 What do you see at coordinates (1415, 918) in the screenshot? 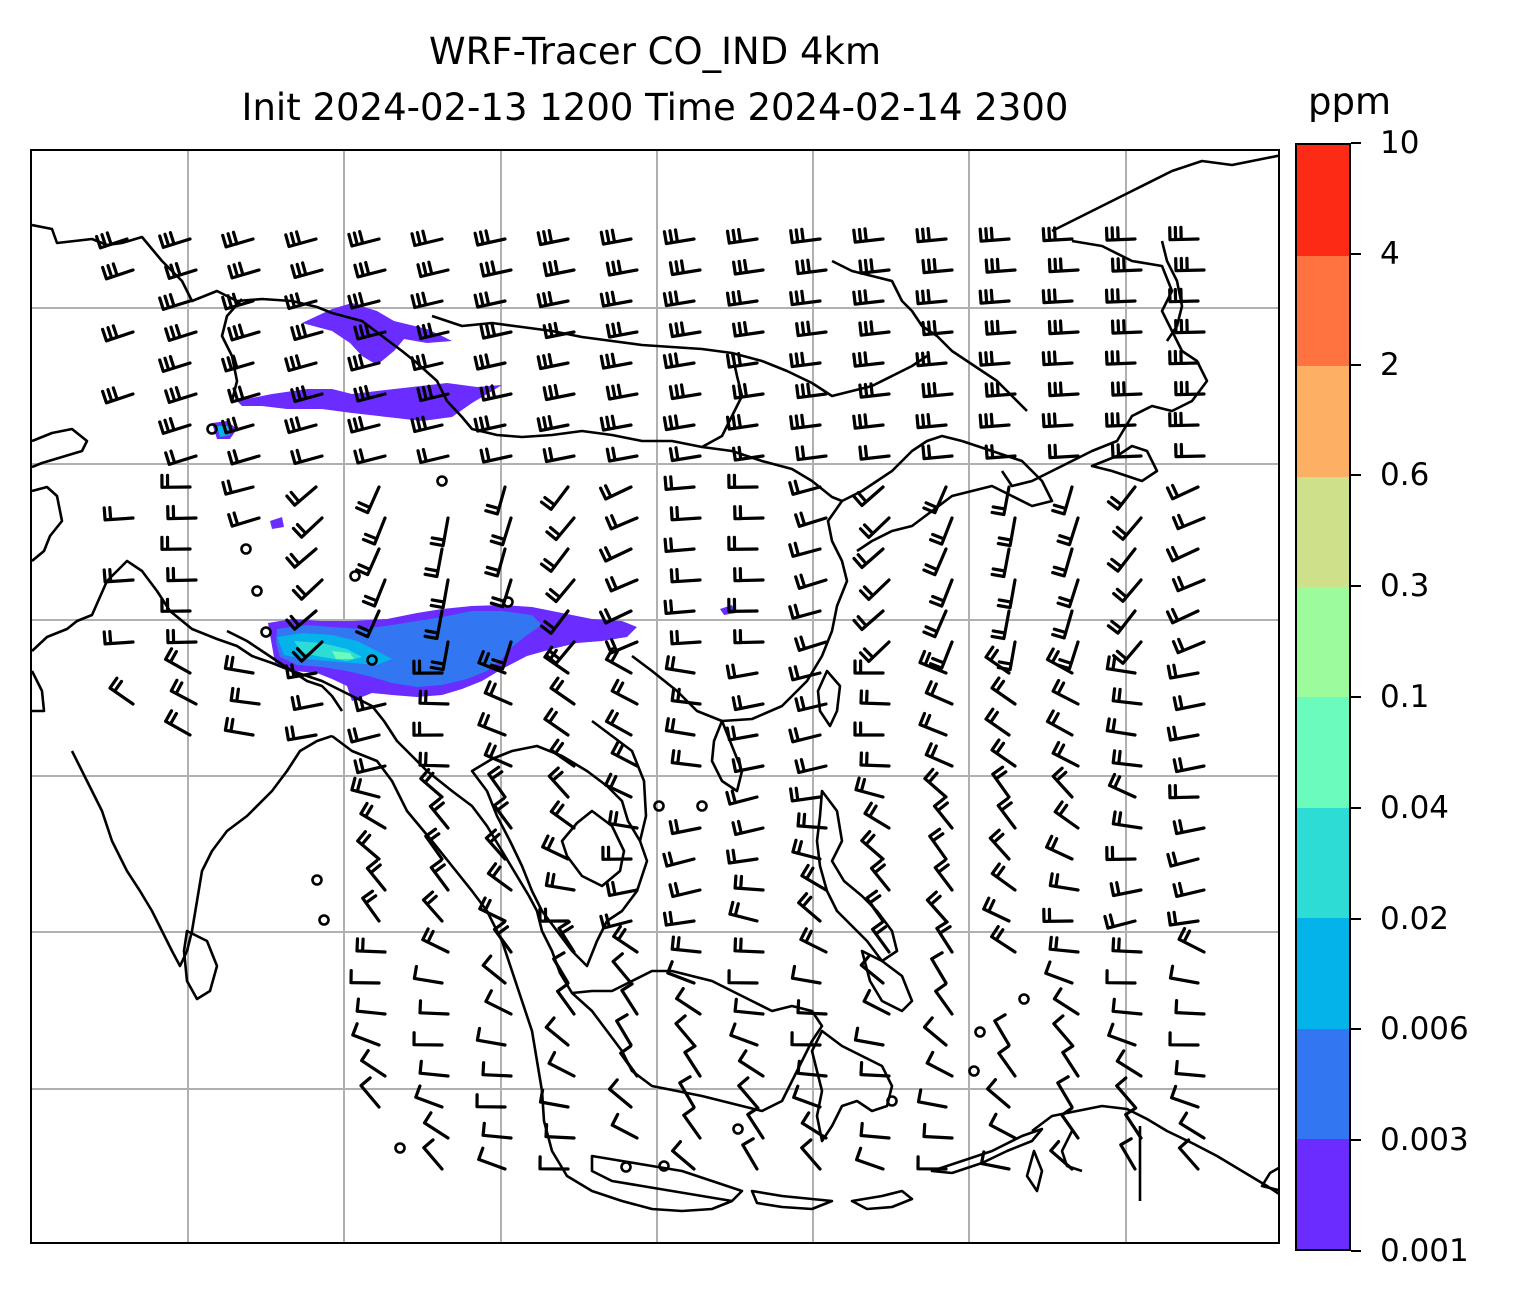
I see `colorbar-tick-label: 0.02` at bounding box center [1415, 918].